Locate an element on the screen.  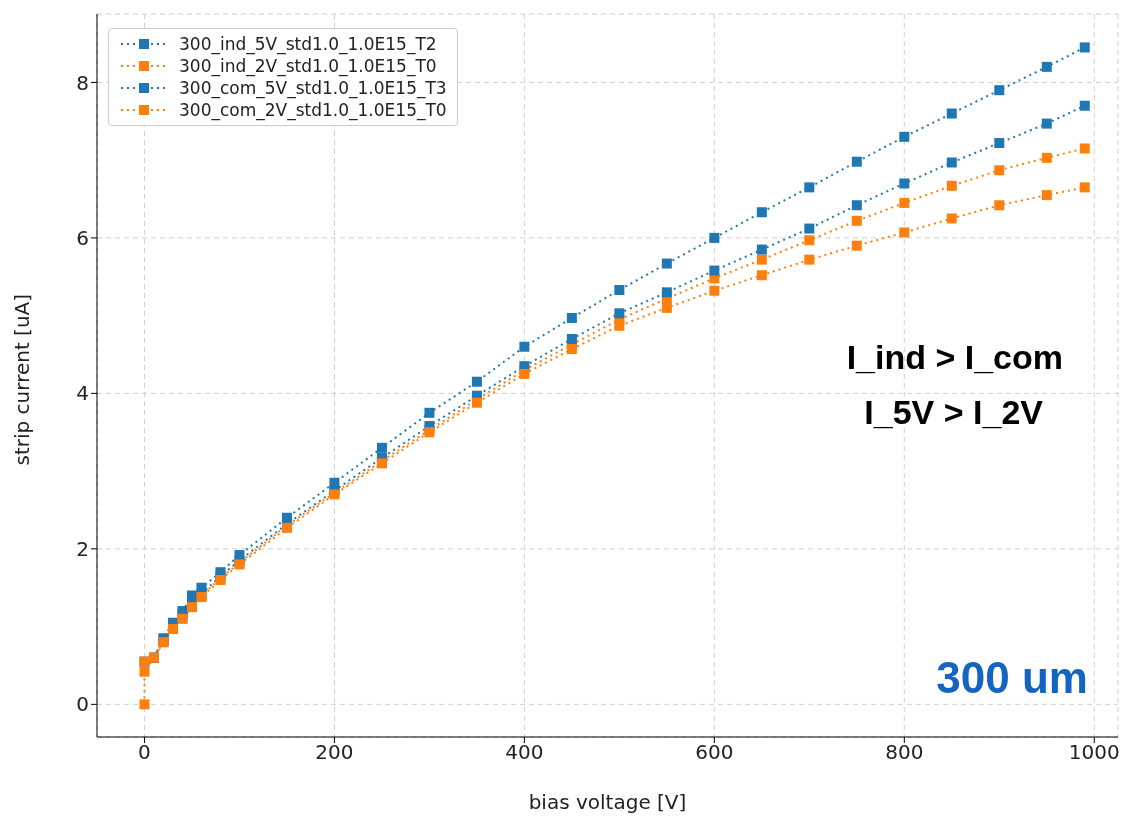
y-tick-label: 4 is located at coordinates (82, 393).